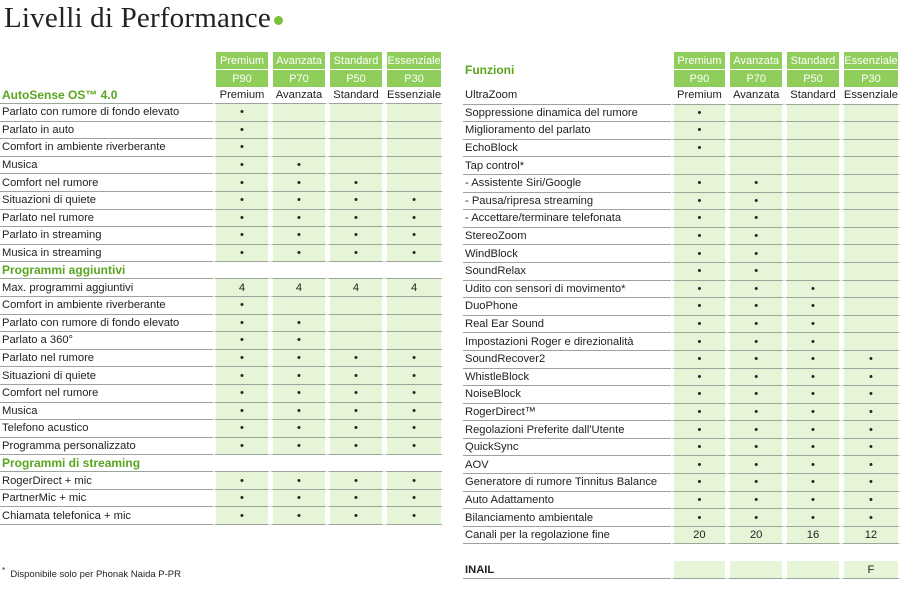 The width and height of the screenshot is (900, 589). What do you see at coordinates (106, 516) in the screenshot?
I see `feature-label: Chiamata telefonica + mic` at bounding box center [106, 516].